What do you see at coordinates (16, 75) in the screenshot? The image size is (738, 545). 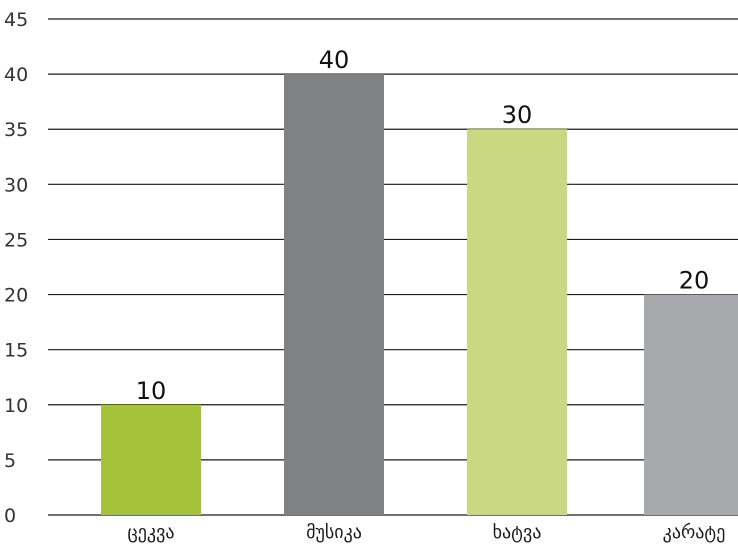 I see `y-tick-label: 40` at bounding box center [16, 75].